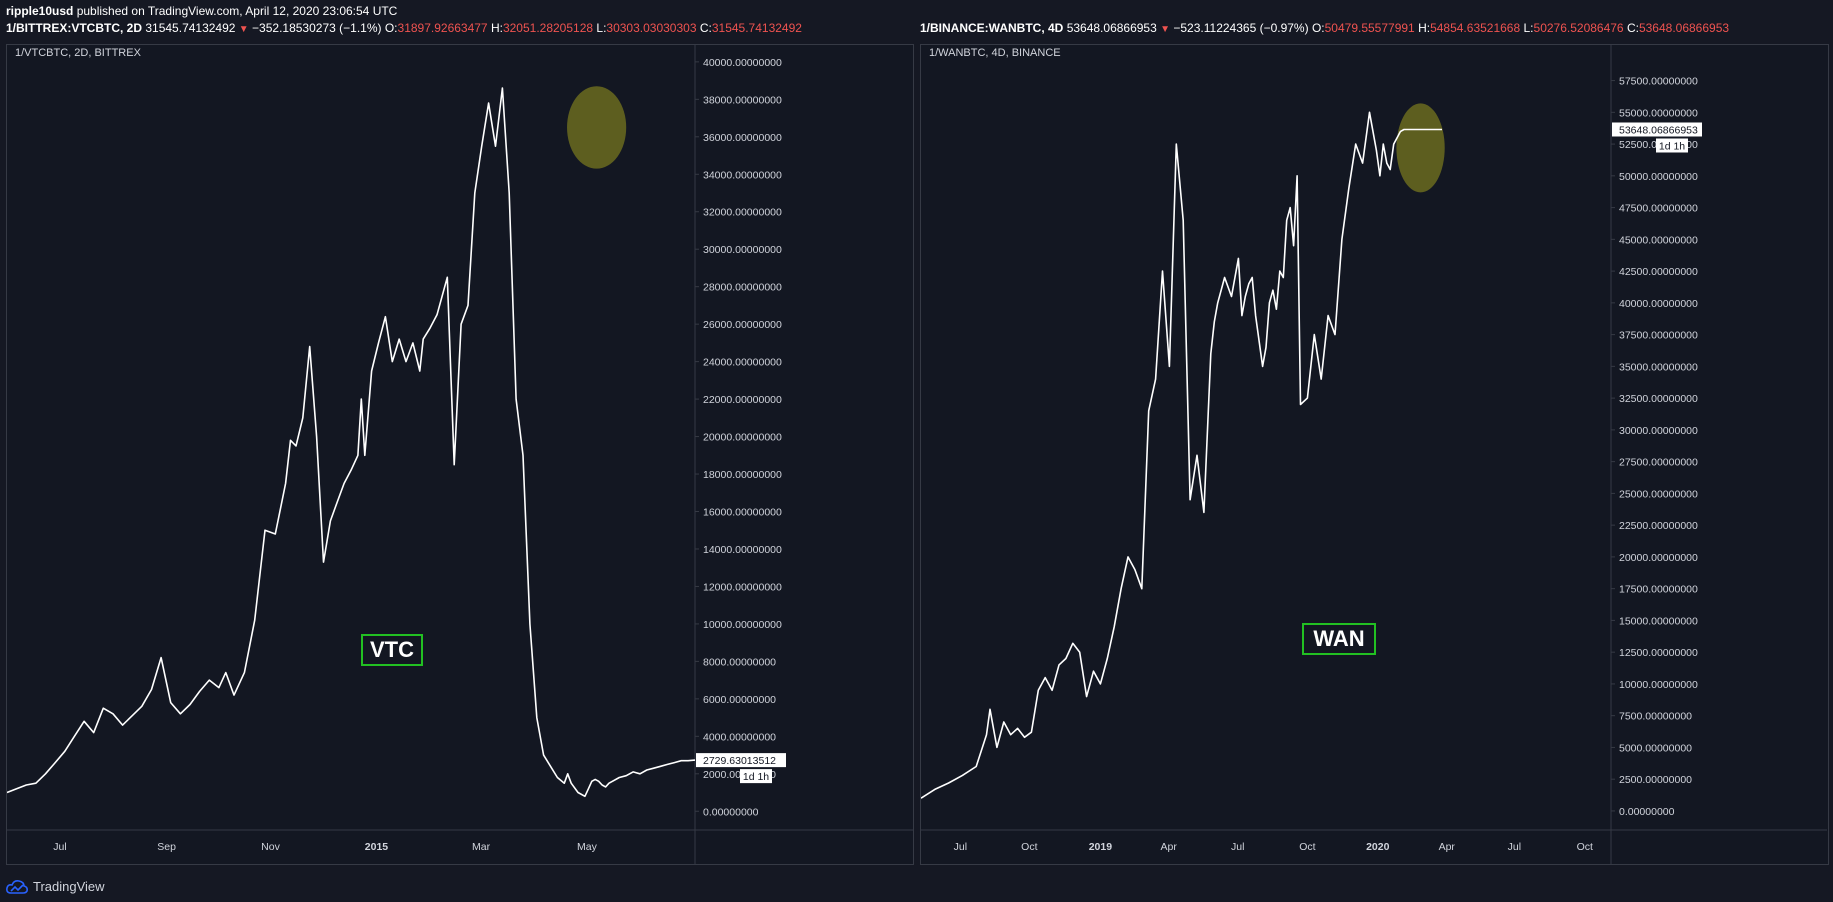 The height and width of the screenshot is (902, 1833). I want to click on y-tick-label: 57500.00000000, so click(1658, 82).